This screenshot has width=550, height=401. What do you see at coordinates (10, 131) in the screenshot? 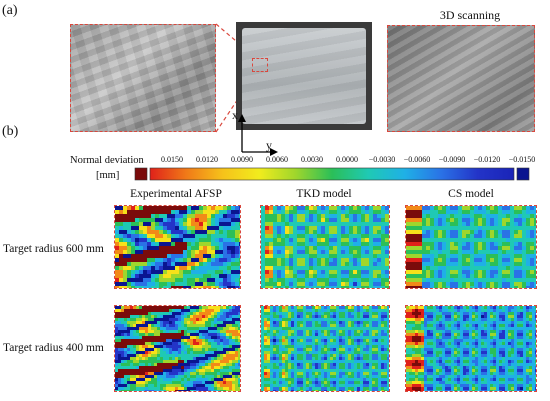
I see `panel-b-label: (b)` at bounding box center [10, 131].